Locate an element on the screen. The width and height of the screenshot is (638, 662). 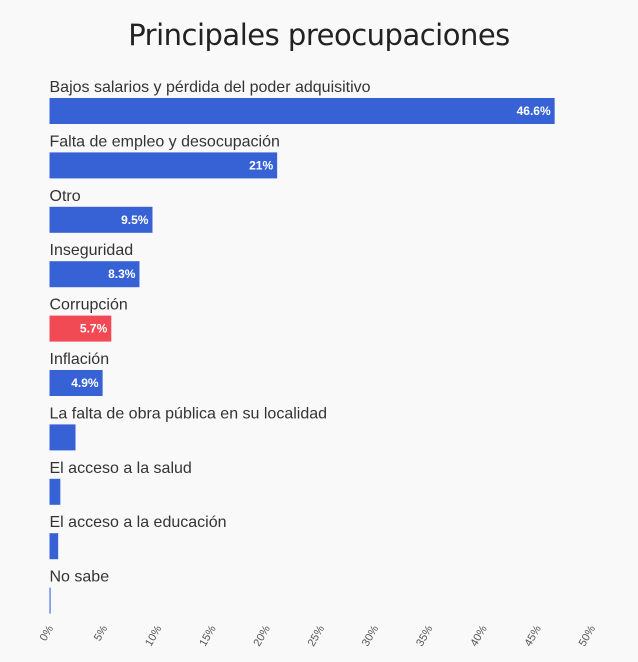
bar-group: Inflación 4.9% is located at coordinates (79, 373).